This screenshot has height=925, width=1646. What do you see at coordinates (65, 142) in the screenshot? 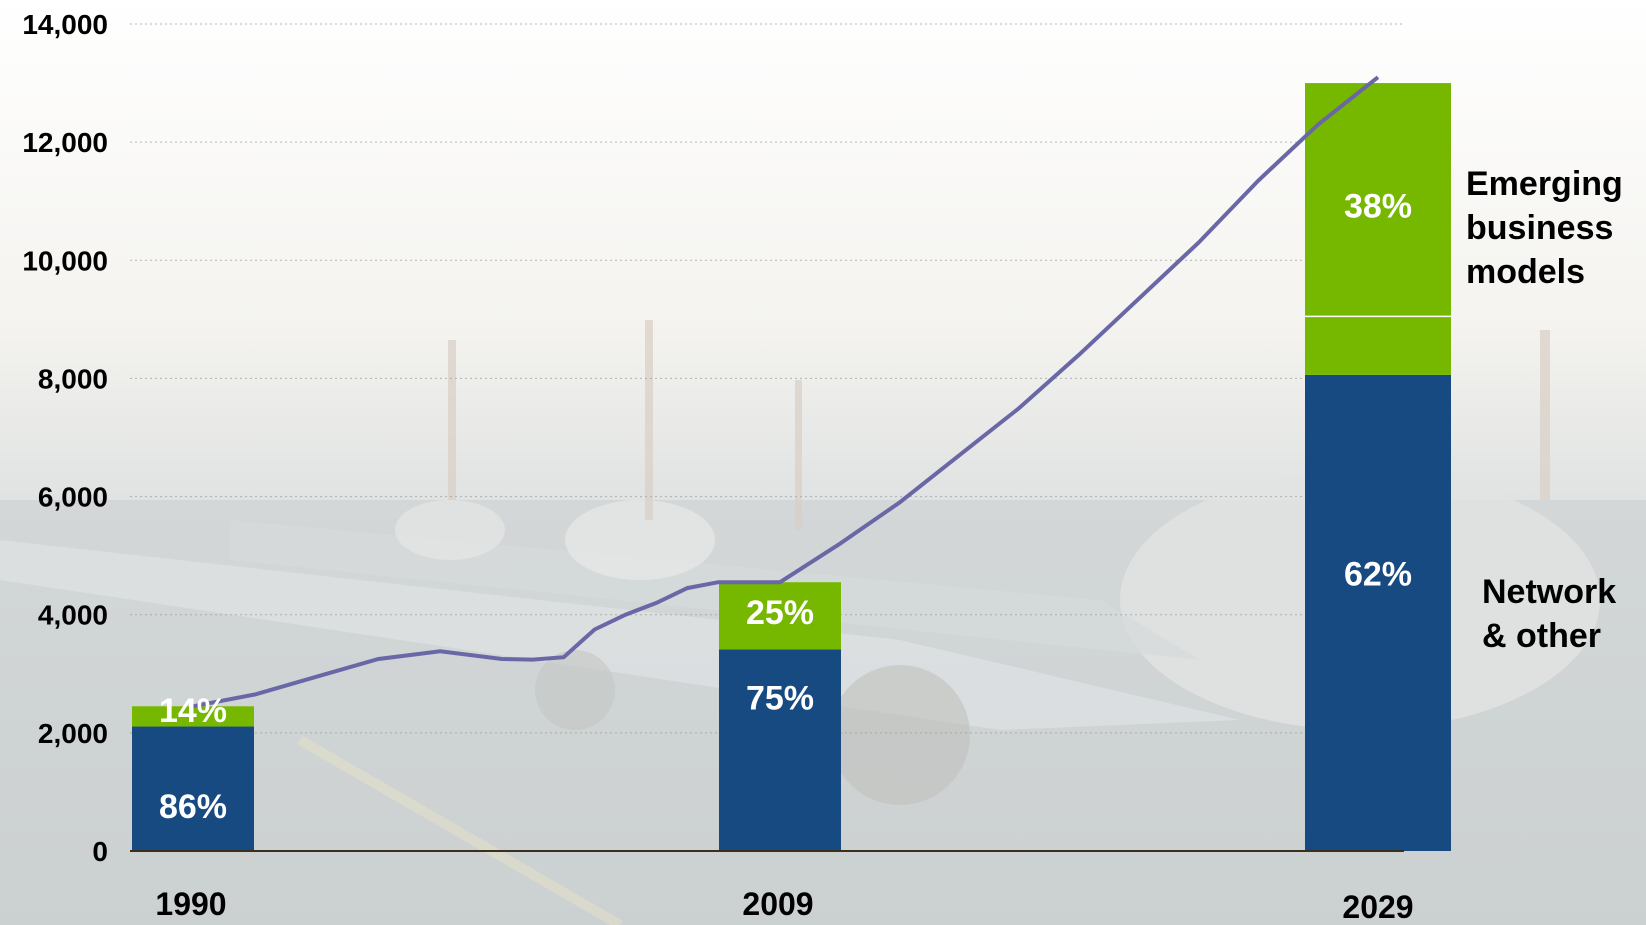
I see `y-tick-label: 12,000` at bounding box center [65, 142].